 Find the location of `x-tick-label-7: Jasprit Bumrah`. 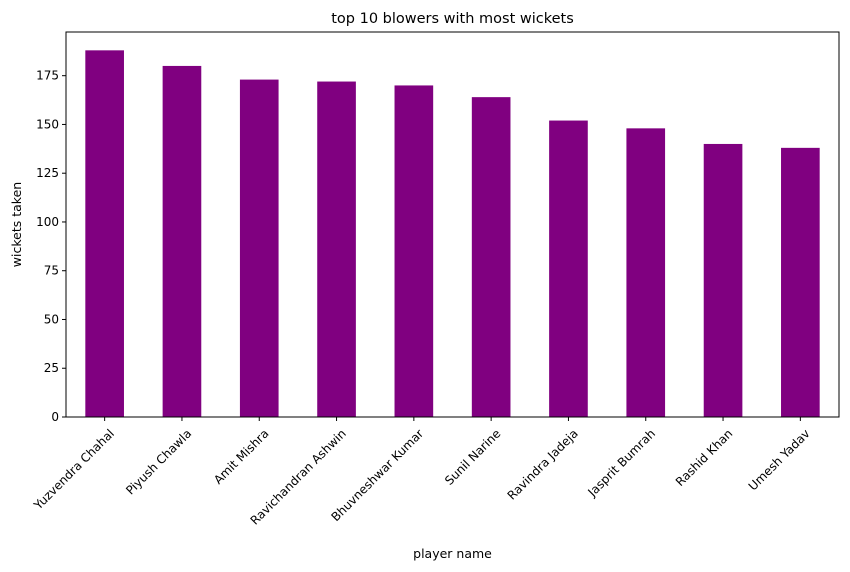

x-tick-label-7: Jasprit Bumrah is located at coordinates (622, 463).